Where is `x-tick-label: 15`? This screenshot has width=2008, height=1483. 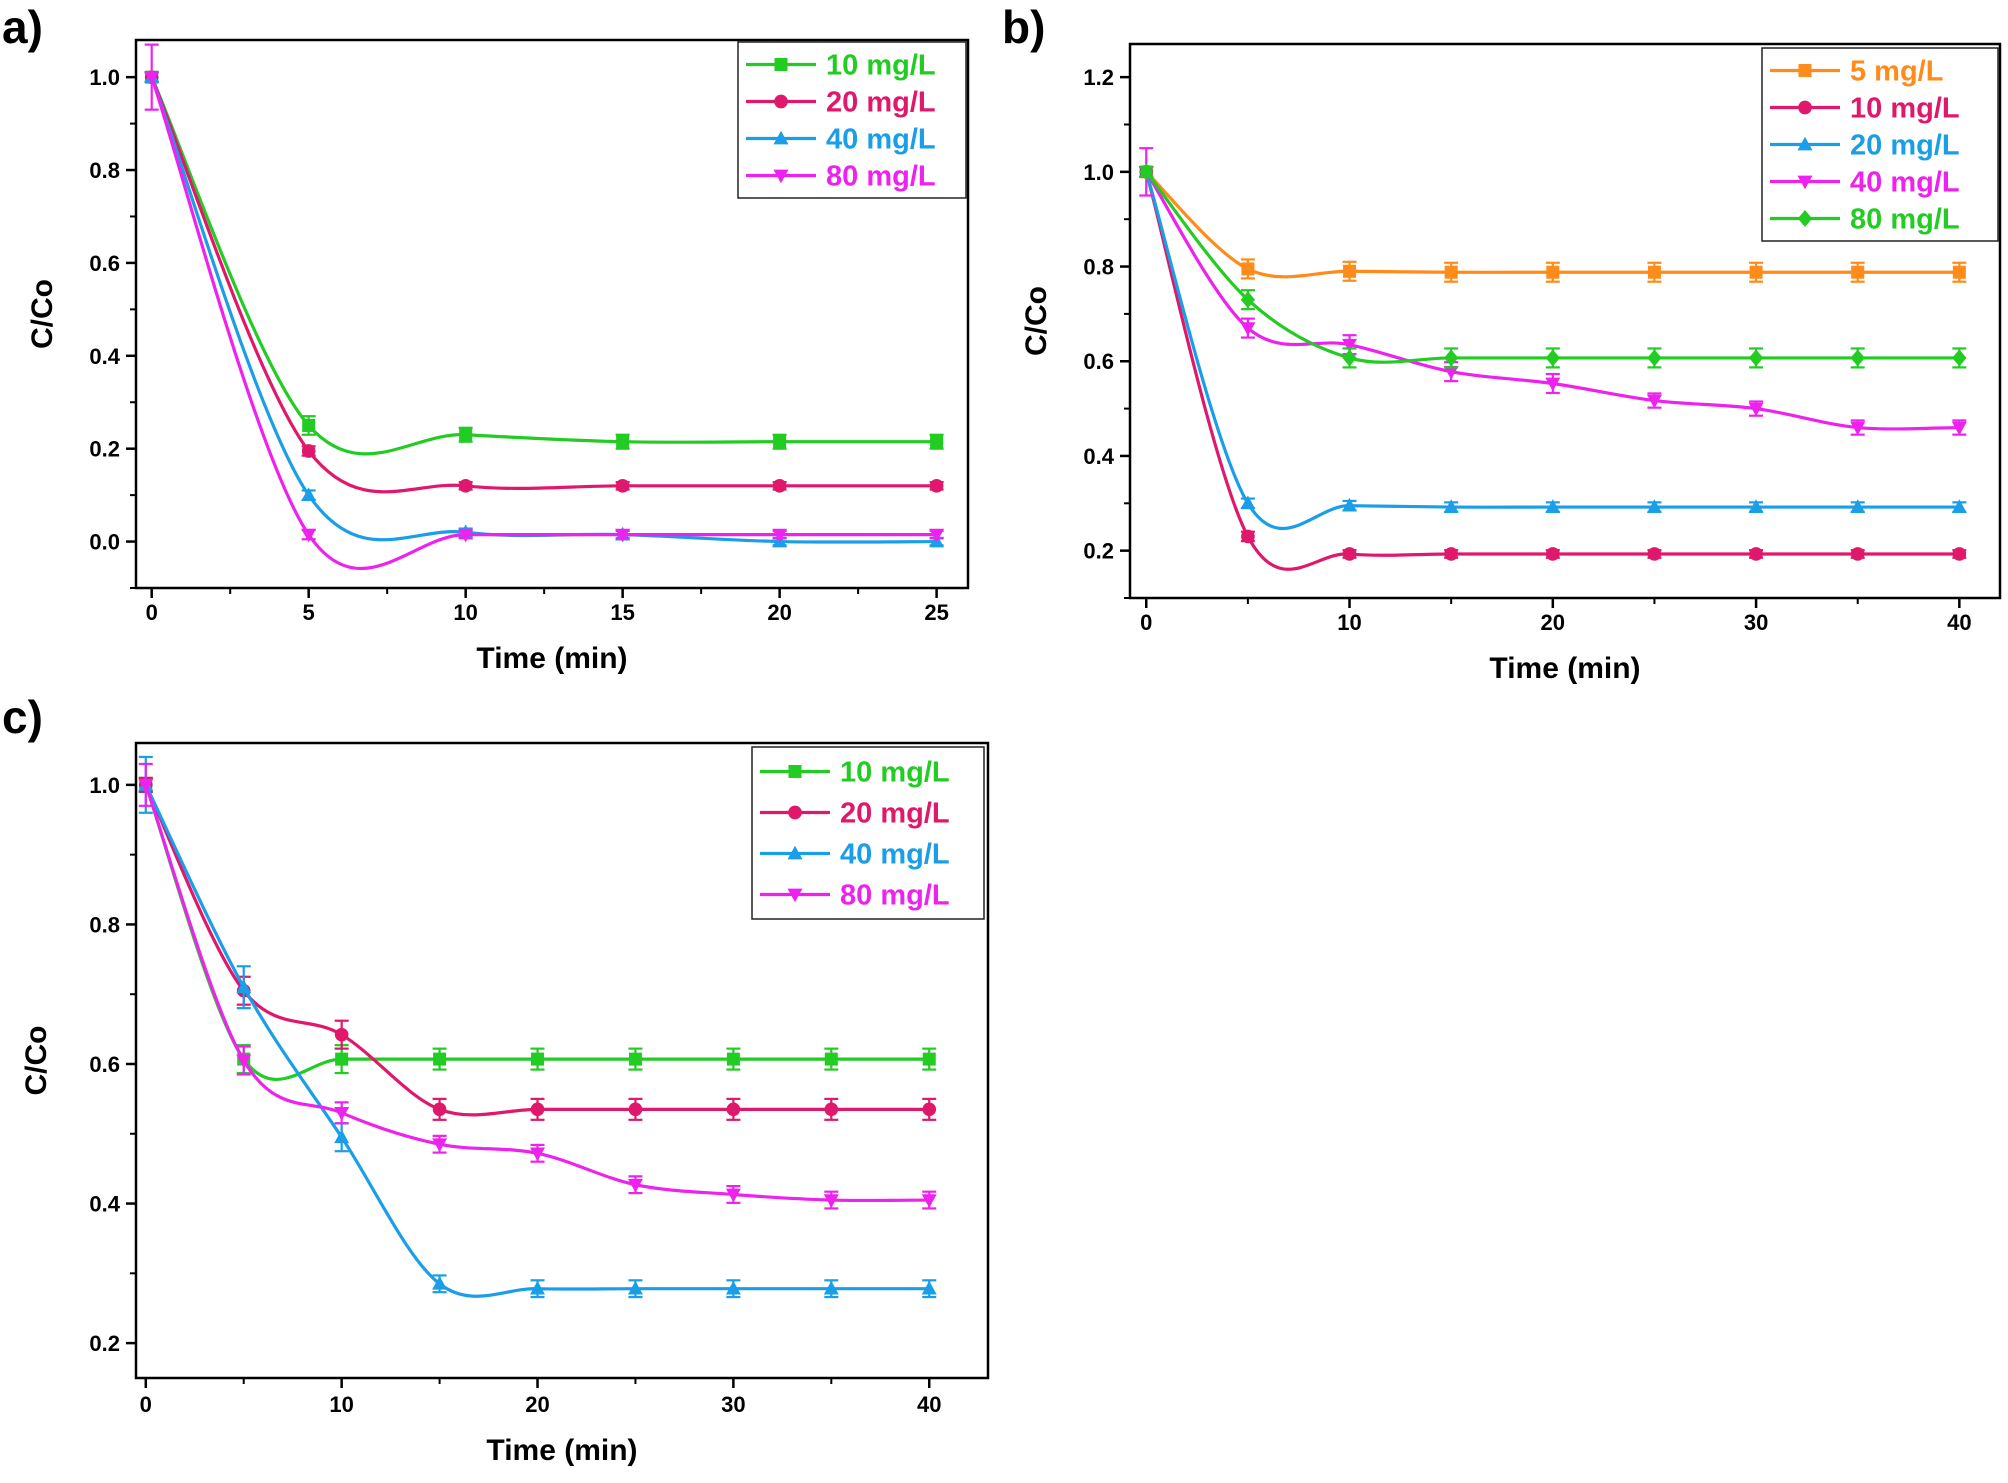 x-tick-label: 15 is located at coordinates (622, 612).